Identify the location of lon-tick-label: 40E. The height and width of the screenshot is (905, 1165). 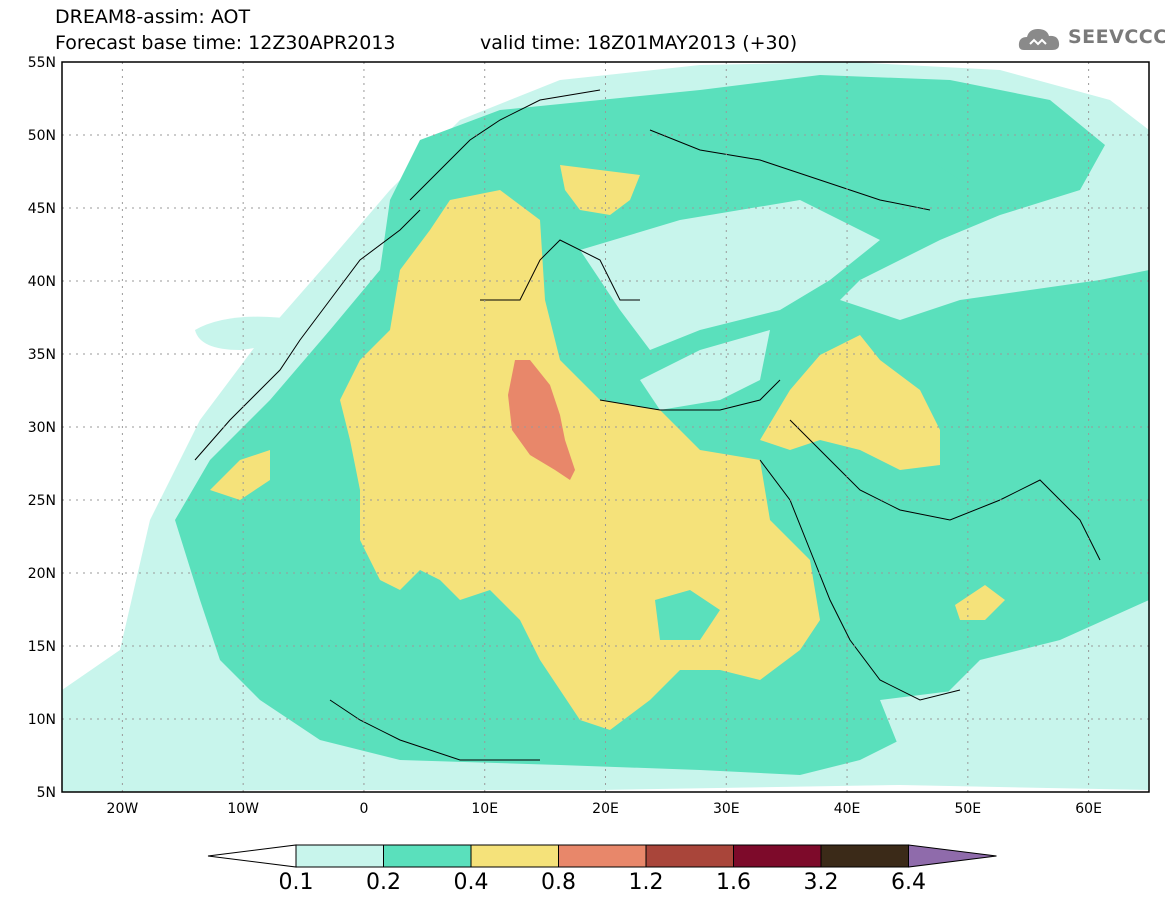
(847, 809).